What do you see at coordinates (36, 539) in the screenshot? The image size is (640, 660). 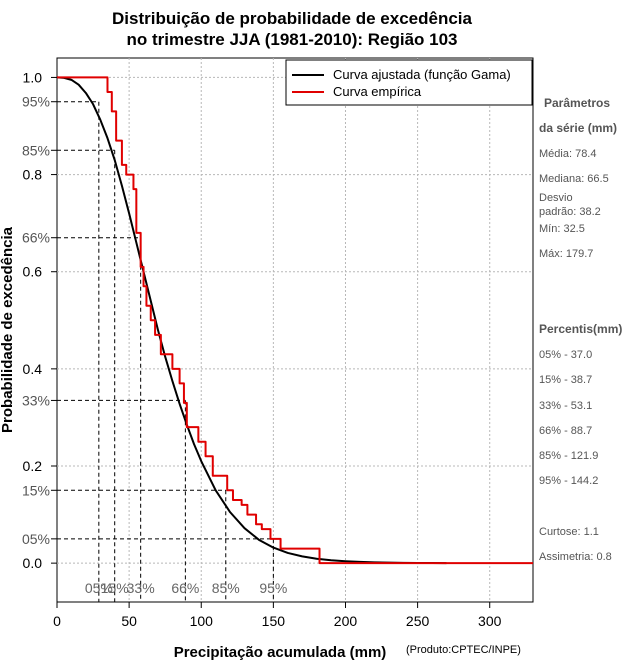 I see `y-percent-label: 05%` at bounding box center [36, 539].